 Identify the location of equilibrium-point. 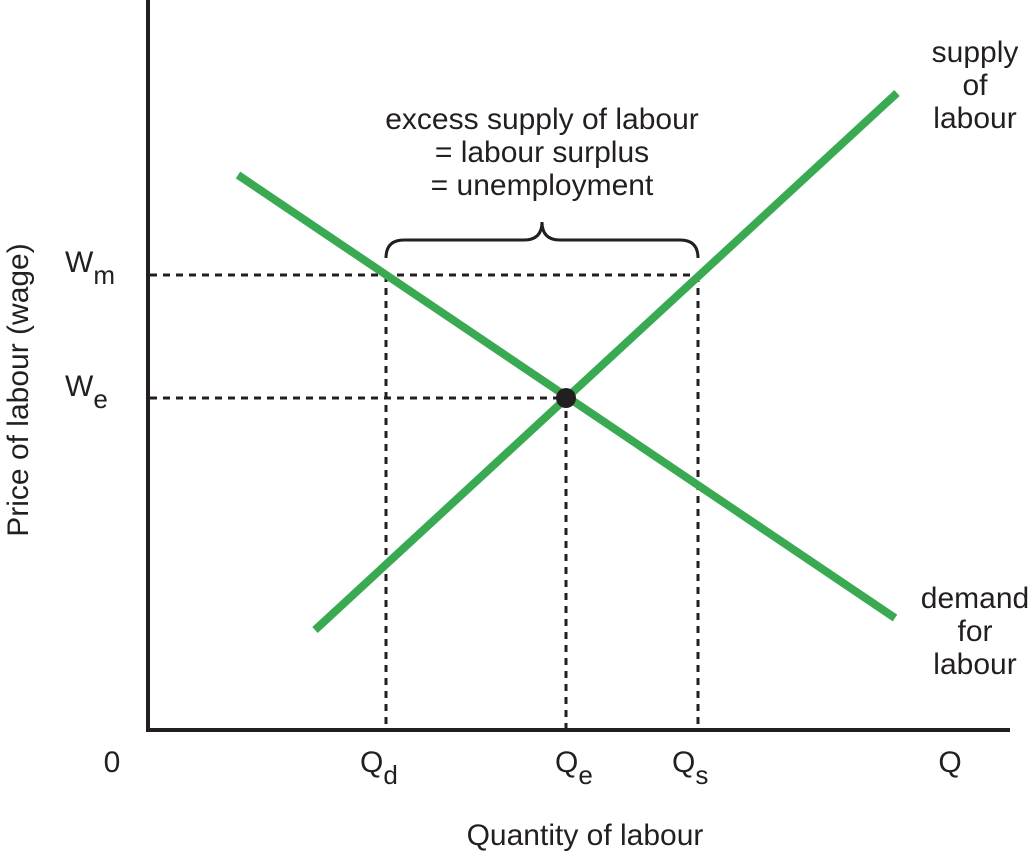
(566, 398).